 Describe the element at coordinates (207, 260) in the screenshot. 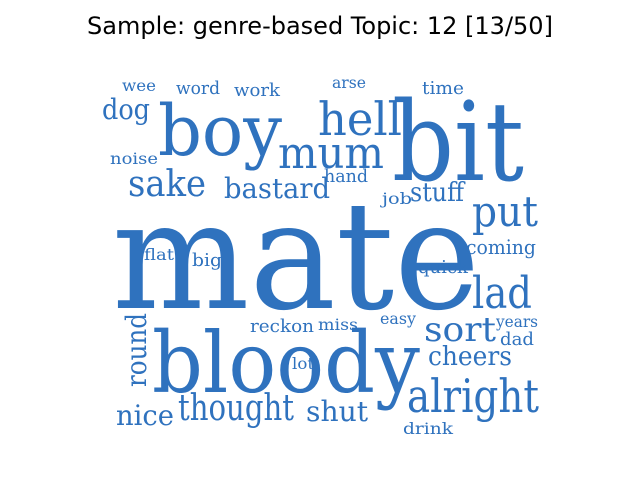

I see `word-big: big` at that location.